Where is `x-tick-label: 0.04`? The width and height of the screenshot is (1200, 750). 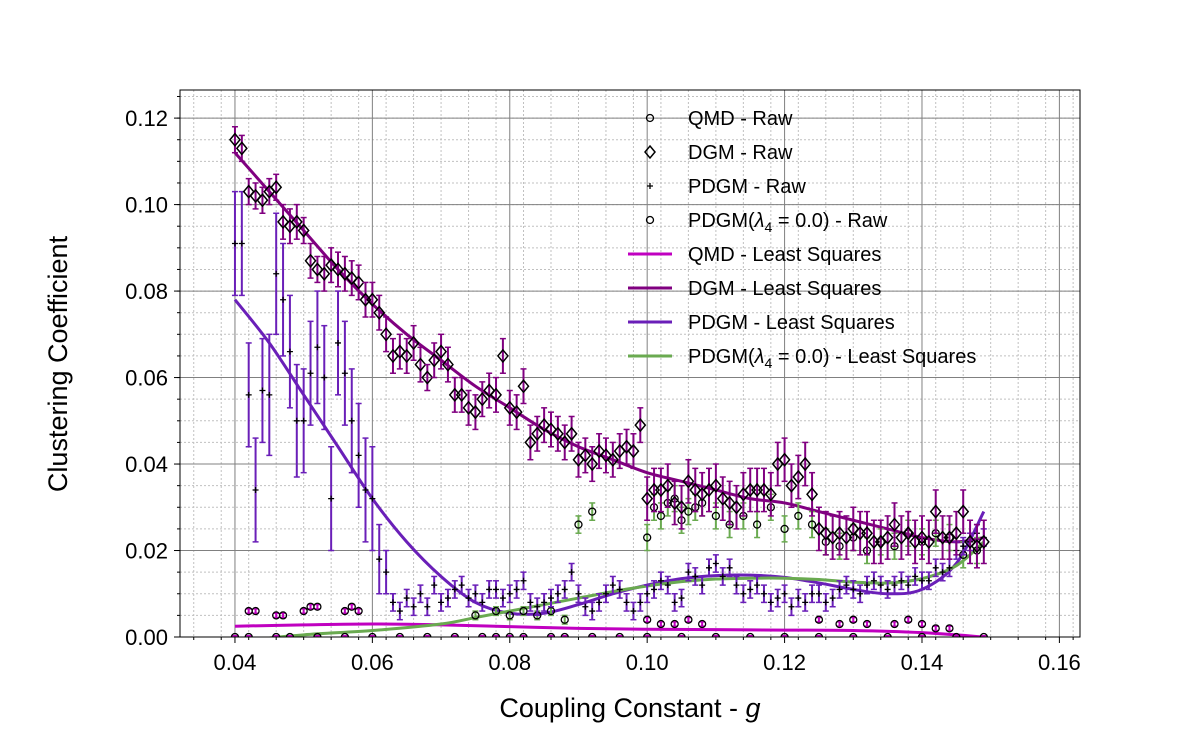 x-tick-label: 0.04 is located at coordinates (235, 662).